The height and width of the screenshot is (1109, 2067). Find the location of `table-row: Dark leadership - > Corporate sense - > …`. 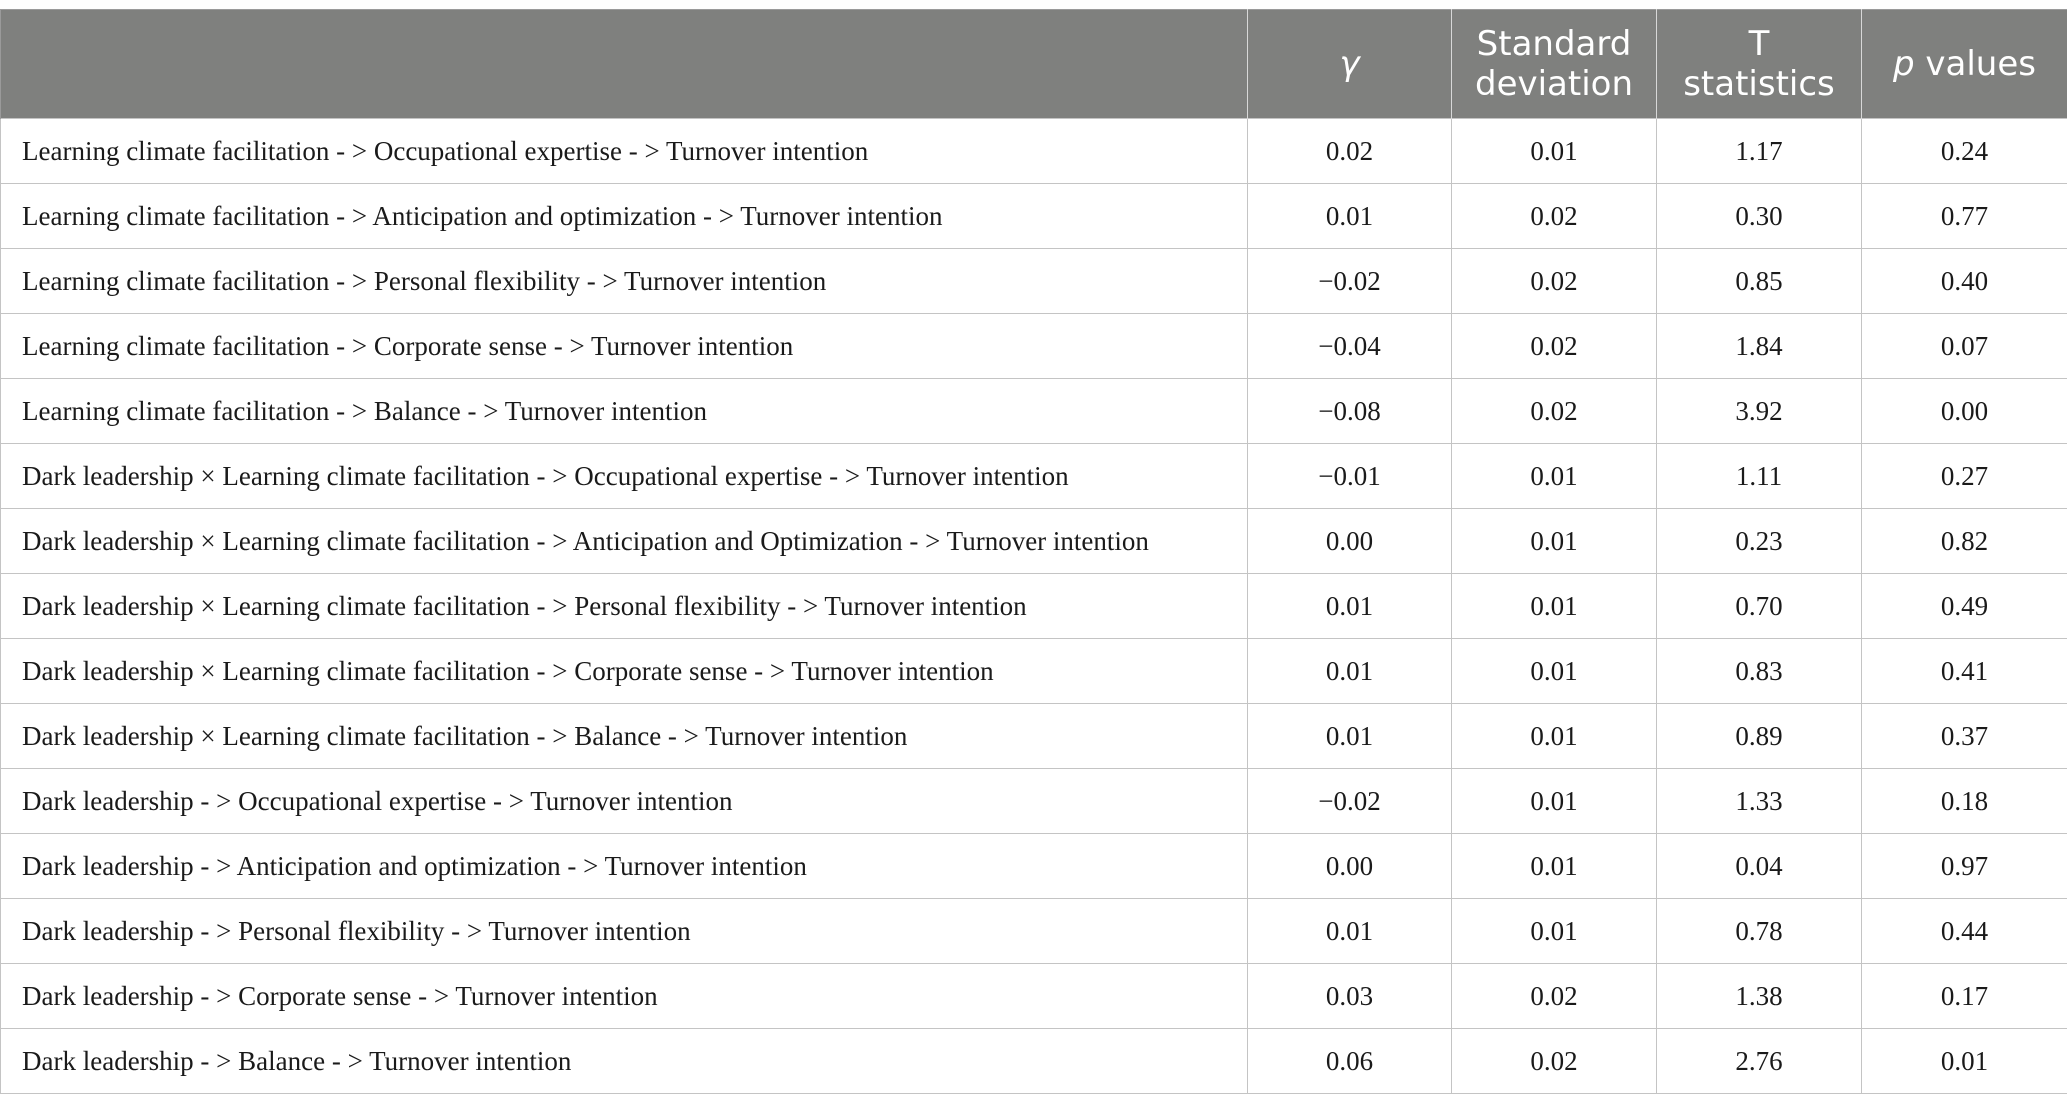

table-row: Dark leadership - > Corporate sense - > … is located at coordinates (1033, 996).